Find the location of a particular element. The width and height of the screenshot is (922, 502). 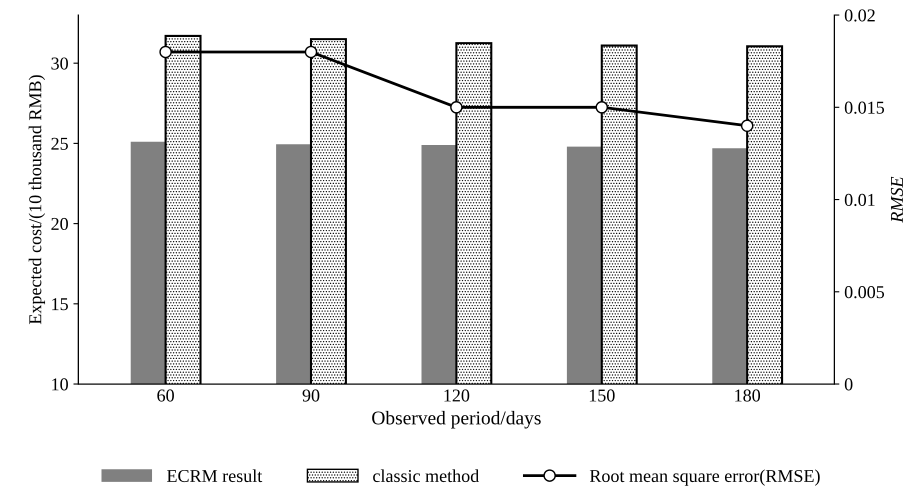

y-tick-label: 25 is located at coordinates (59, 144).